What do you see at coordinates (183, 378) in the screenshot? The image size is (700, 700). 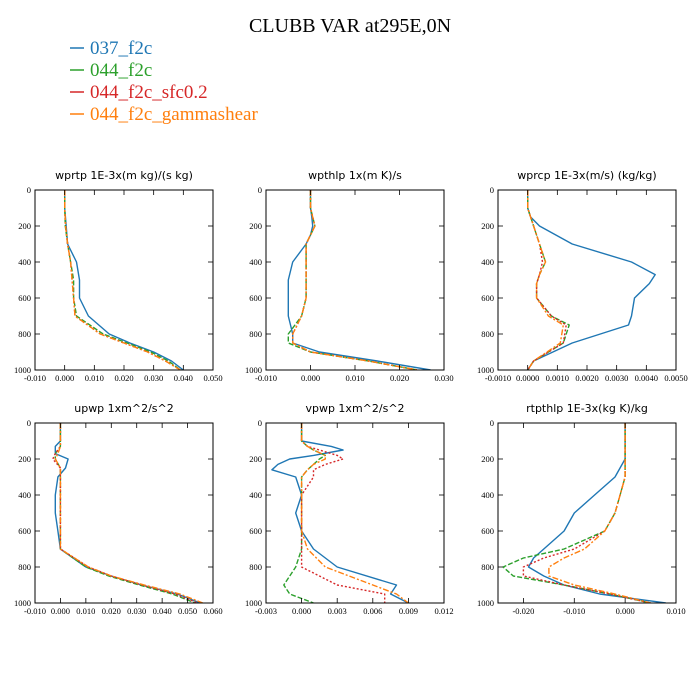 I see `x-tick-label: 0.040` at bounding box center [183, 378].